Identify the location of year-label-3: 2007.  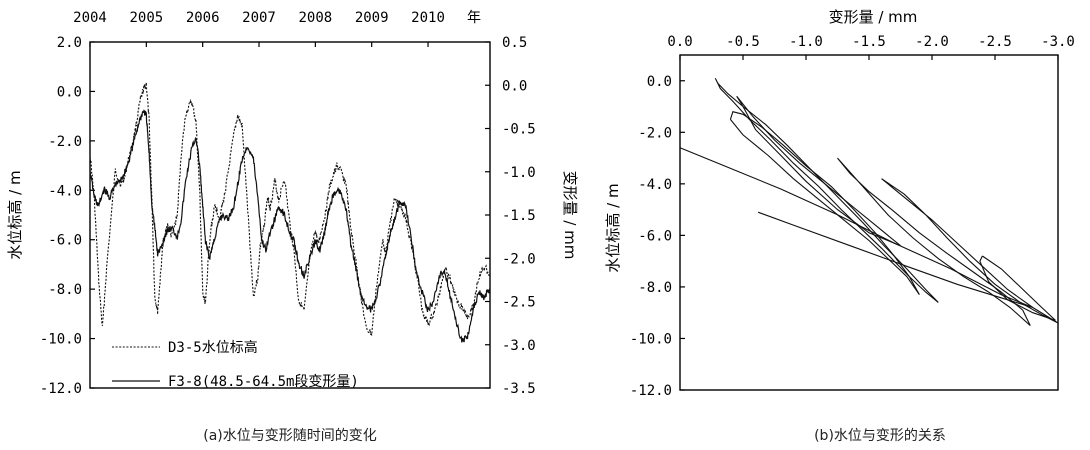
(259, 18).